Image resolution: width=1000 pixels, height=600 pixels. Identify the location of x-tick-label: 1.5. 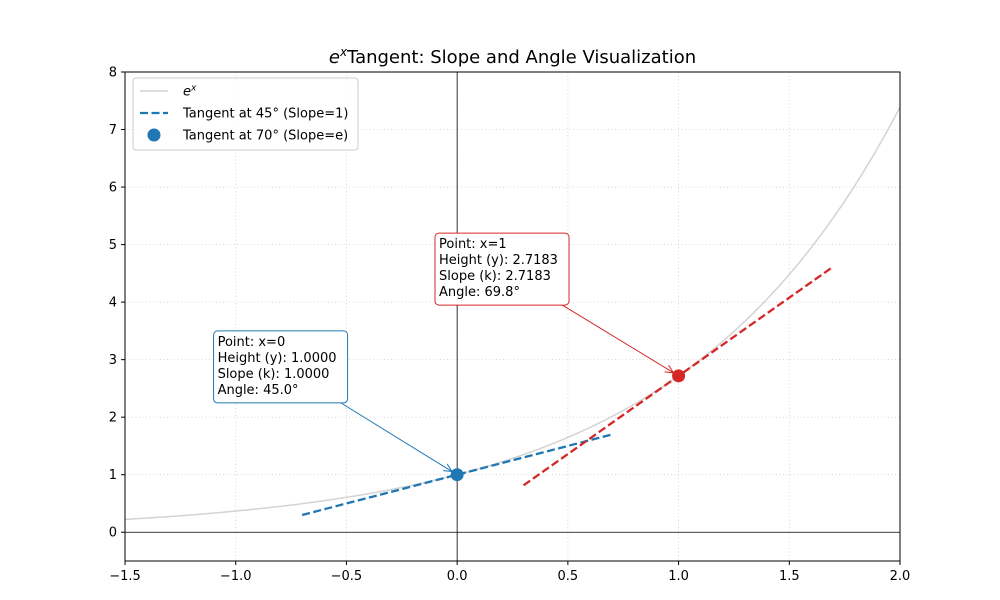
(789, 576).